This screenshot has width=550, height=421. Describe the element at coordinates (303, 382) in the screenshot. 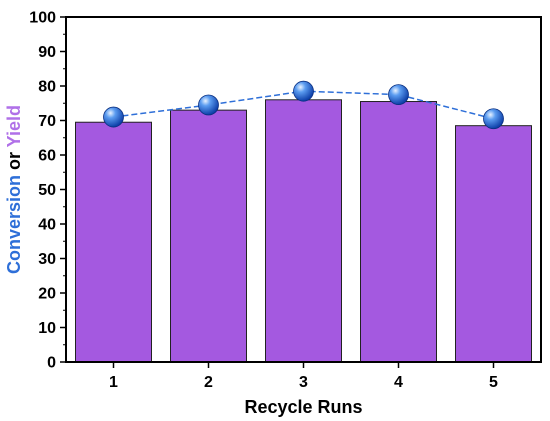

I see `x-tick-label: 3` at that location.